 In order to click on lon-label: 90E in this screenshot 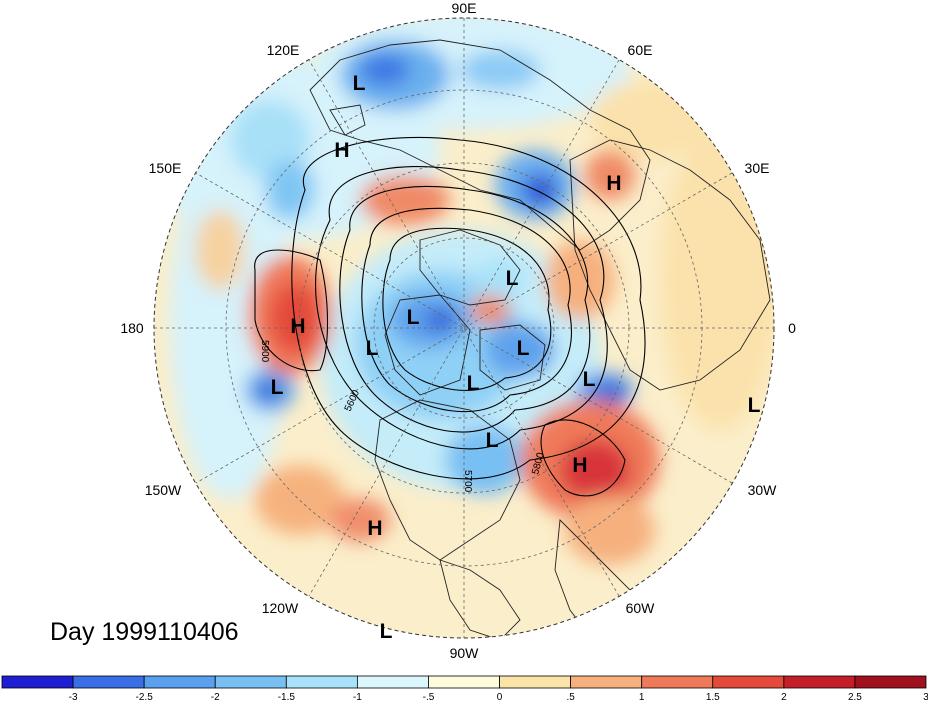, I will do `click(464, 8)`.